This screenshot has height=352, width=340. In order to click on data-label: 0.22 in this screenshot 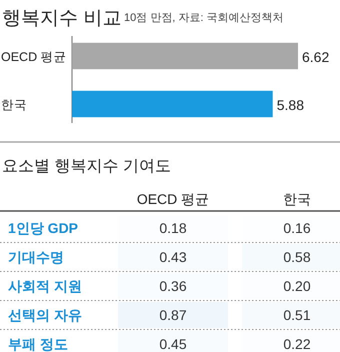, I will do `click(297, 344)`.